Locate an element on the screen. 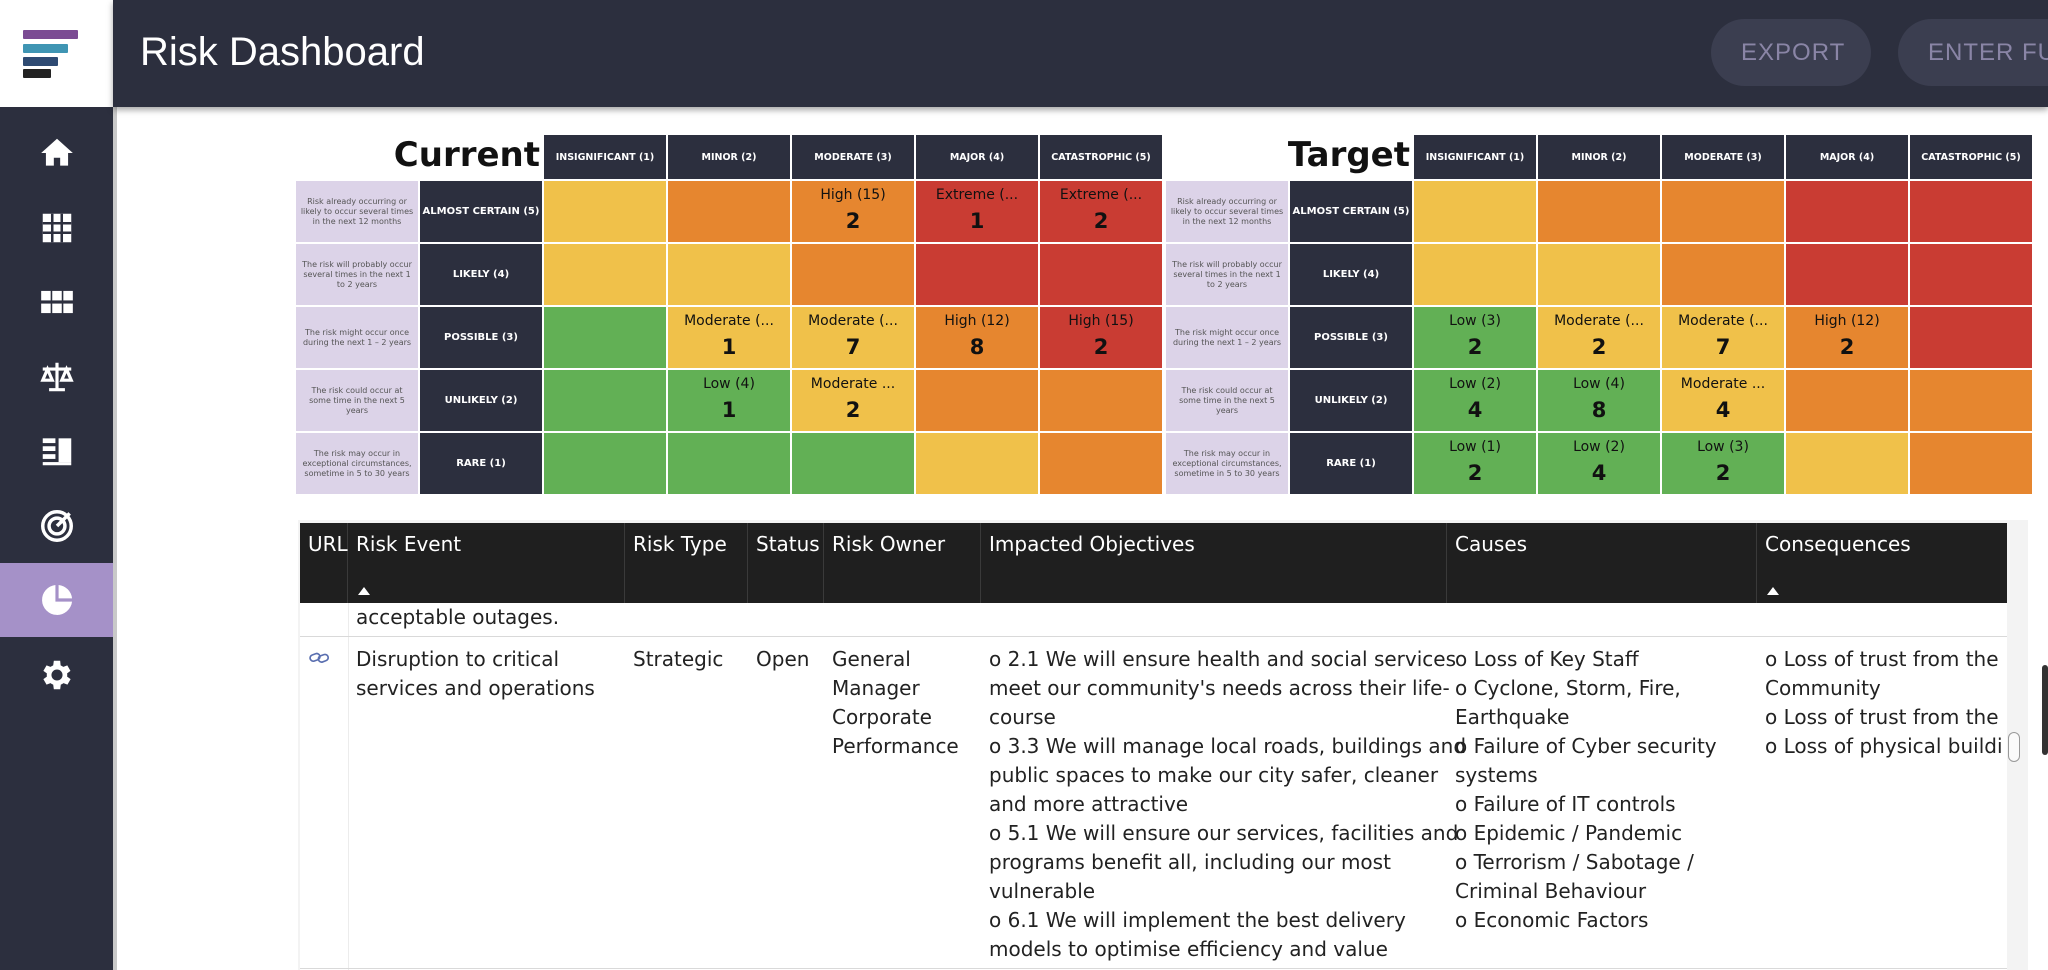 This screenshot has height=970, width=2048. matrix-cell: Low (1) 2 is located at coordinates (1475, 463).